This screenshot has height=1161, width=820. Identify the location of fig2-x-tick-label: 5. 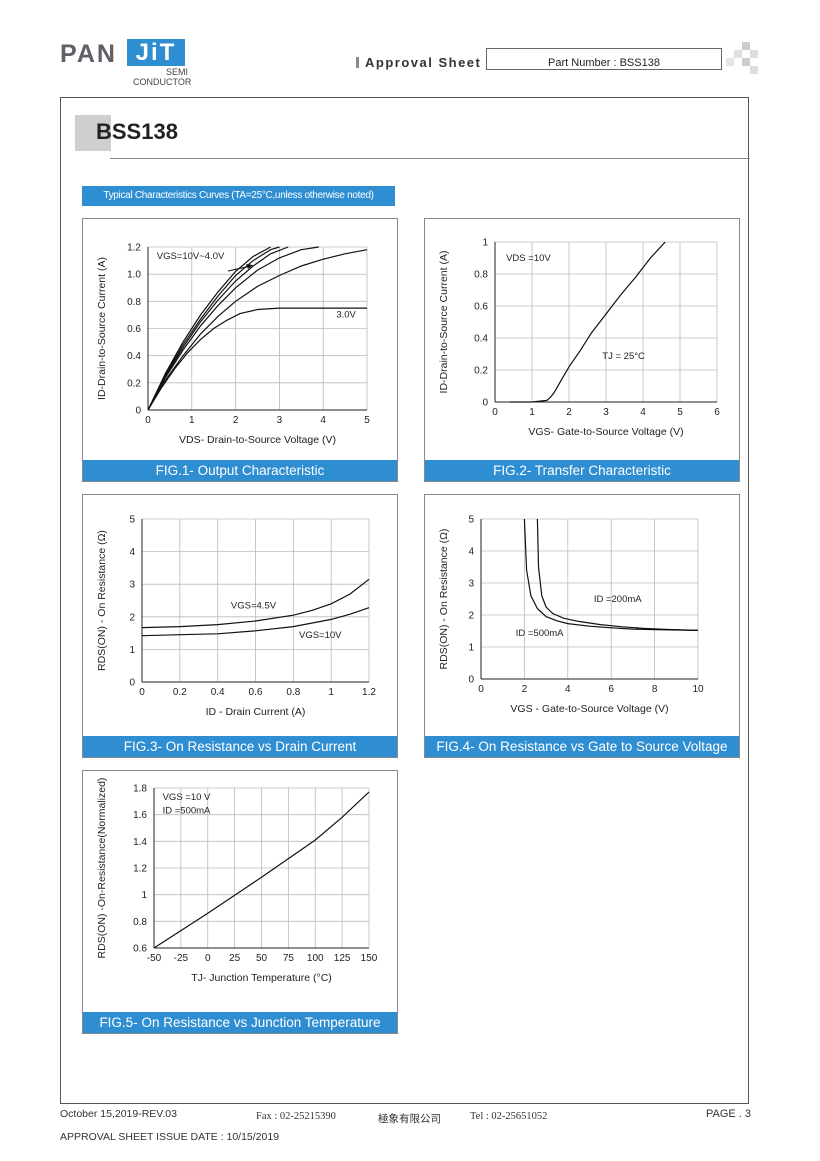
(680, 412).